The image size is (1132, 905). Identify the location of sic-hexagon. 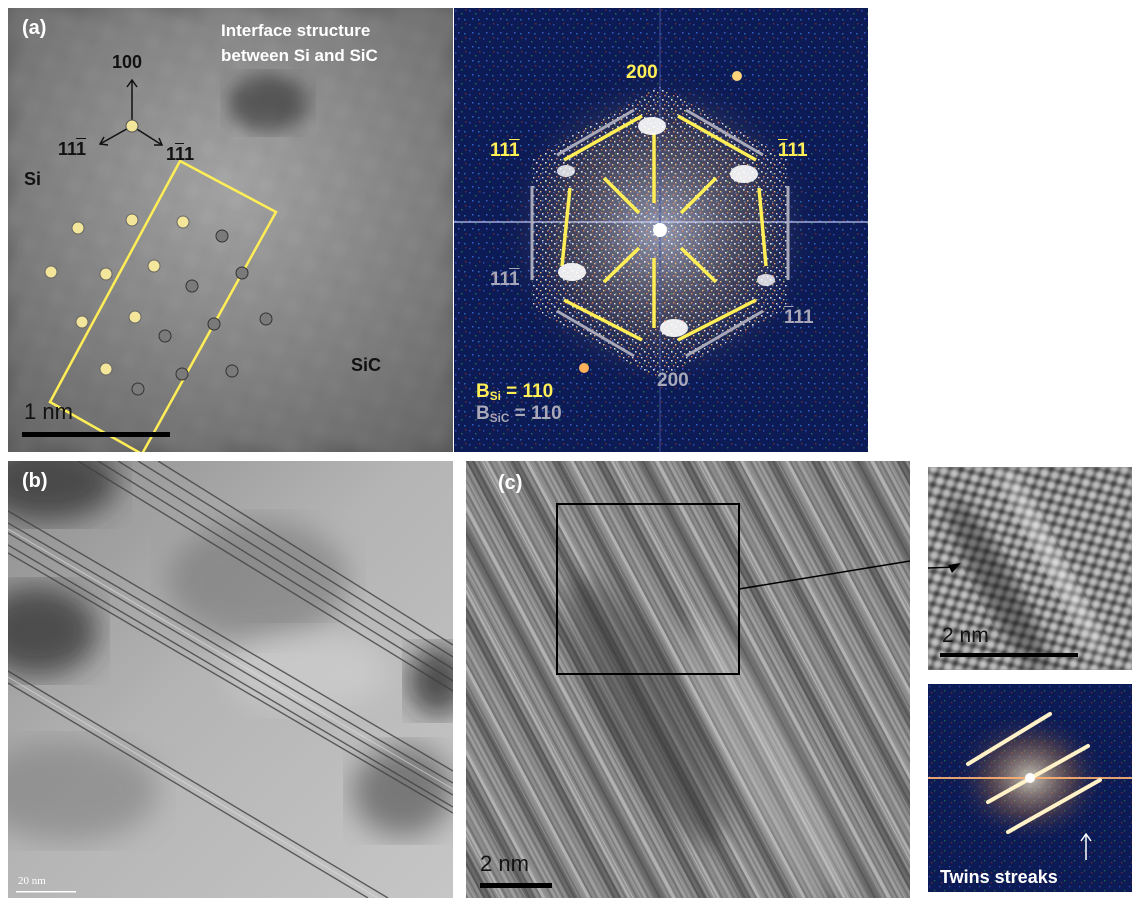
(660, 233).